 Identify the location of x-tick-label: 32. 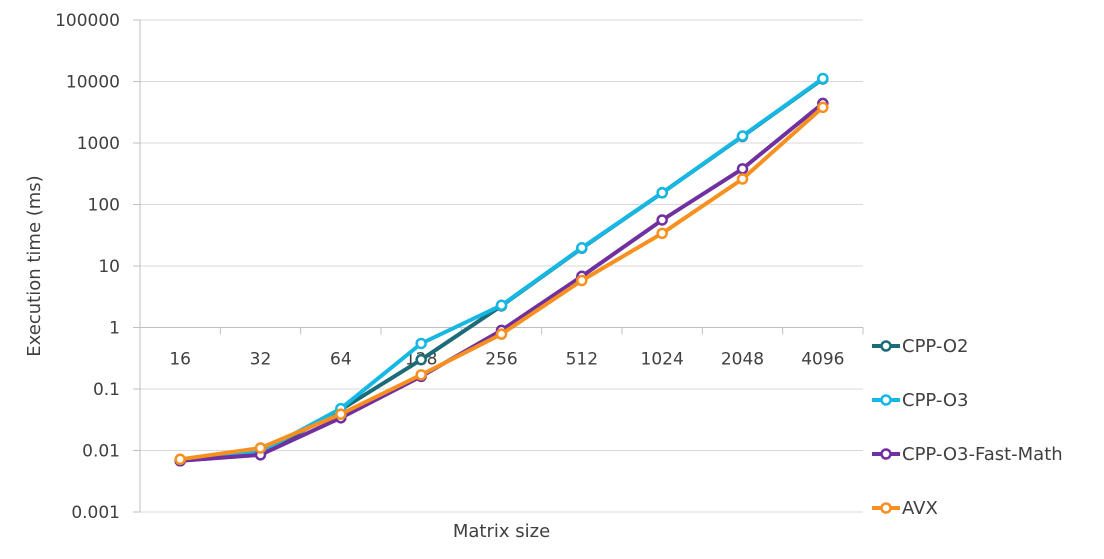
(261, 360).